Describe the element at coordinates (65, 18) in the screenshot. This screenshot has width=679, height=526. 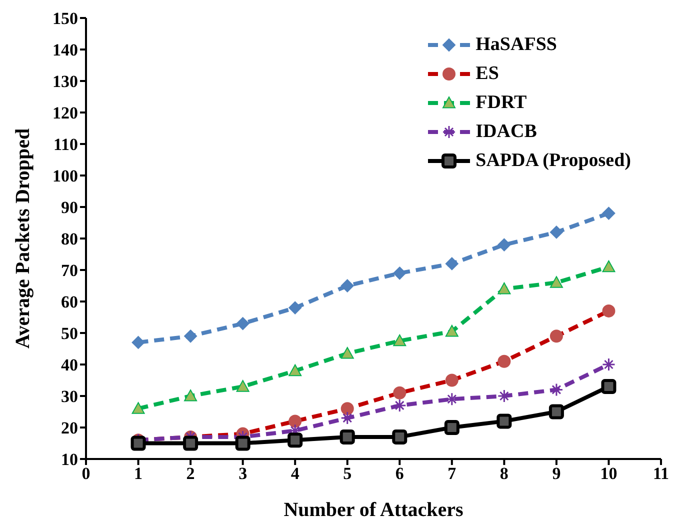
I see `y-tick-label: 150` at that location.